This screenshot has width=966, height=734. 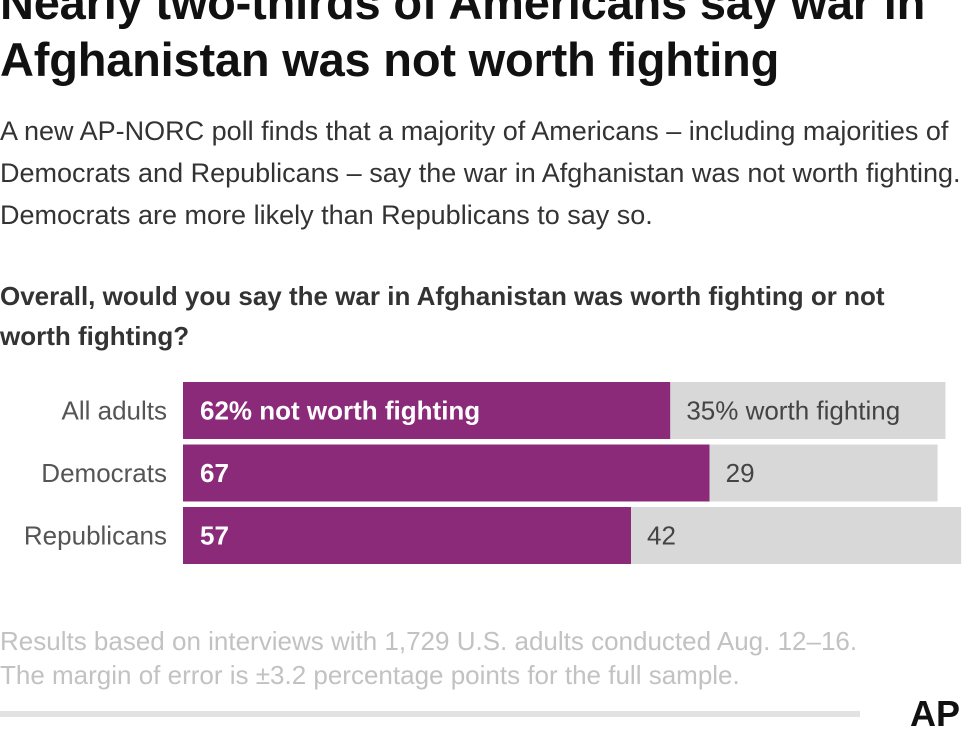 What do you see at coordinates (104, 473) in the screenshot?
I see `category-label-democrats: Democrats` at bounding box center [104, 473].